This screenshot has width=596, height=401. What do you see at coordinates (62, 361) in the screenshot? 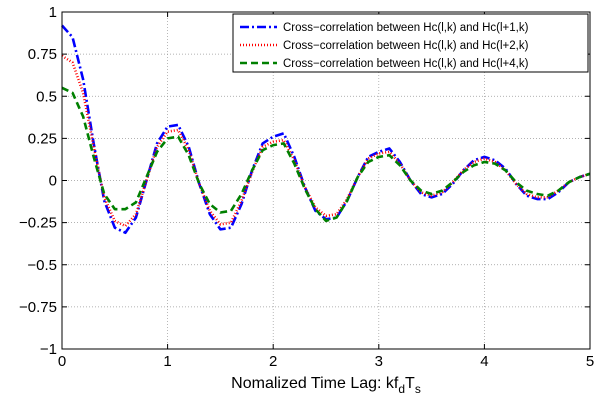
I see `x-tick-label: 0` at bounding box center [62, 361].